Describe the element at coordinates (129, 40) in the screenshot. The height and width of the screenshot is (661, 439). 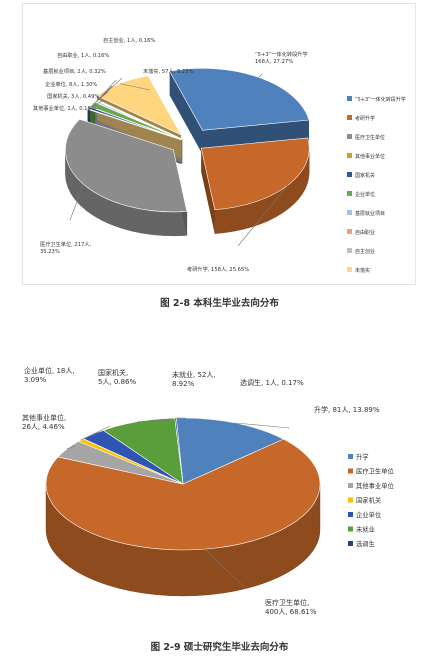
I see `undergrad-data-label: 自主创业, 1人, 0.16%` at that location.